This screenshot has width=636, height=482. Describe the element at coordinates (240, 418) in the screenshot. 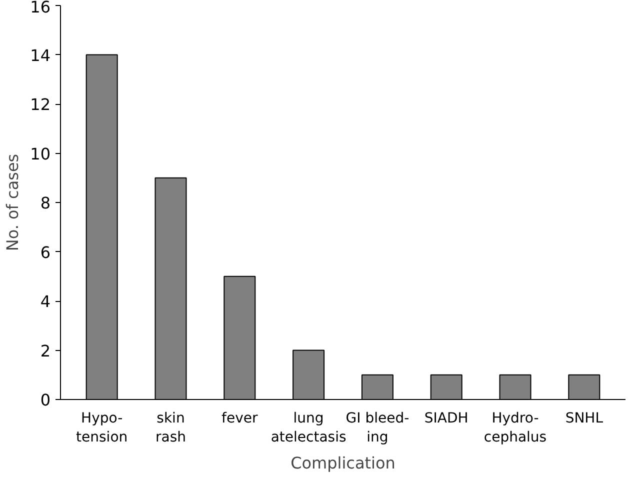

I see `x-tick-label: fever` at that location.